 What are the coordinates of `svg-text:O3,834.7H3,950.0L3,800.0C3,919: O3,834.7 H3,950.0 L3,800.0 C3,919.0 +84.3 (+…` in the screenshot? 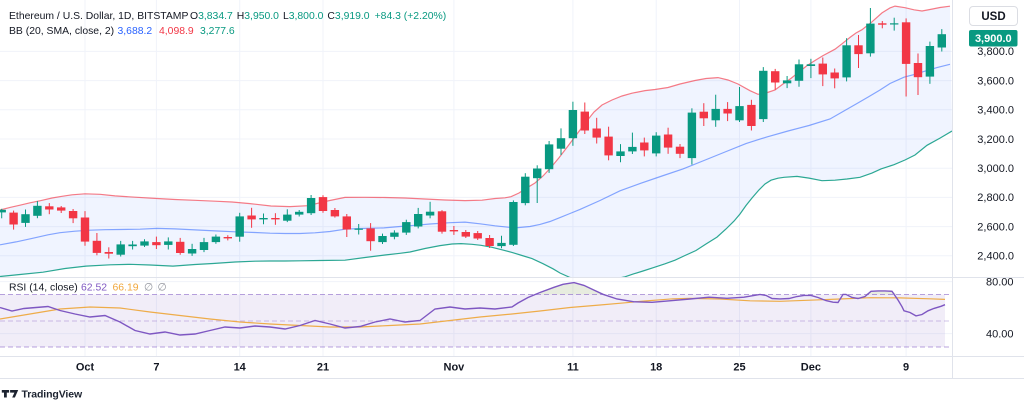 It's located at (318, 16).